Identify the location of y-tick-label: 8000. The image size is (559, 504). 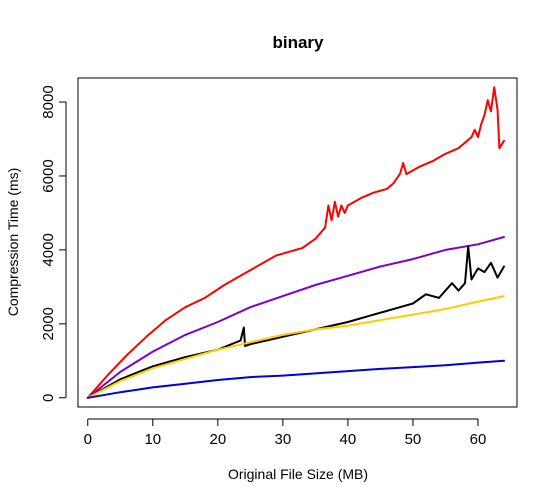
(48, 101).